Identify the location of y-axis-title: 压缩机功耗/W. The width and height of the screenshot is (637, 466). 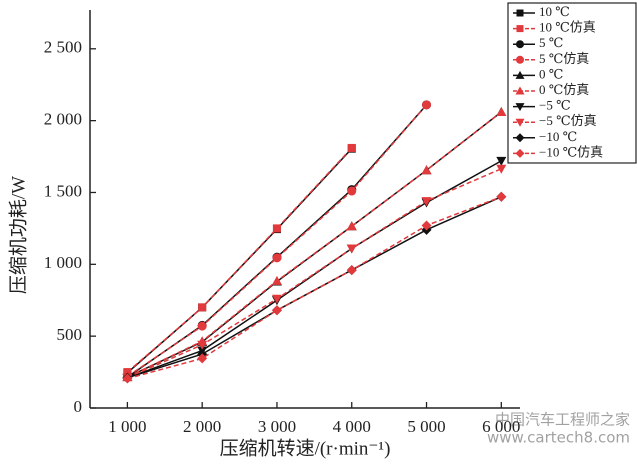
(18, 235).